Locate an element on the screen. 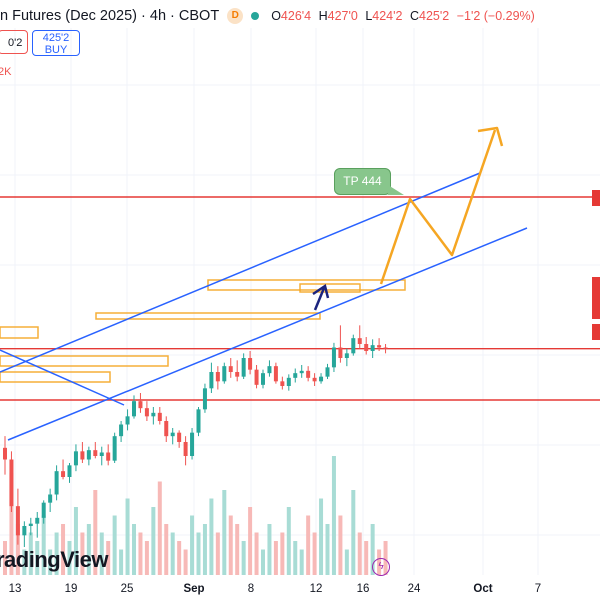 The image size is (600, 600). projection-arrowhead is located at coordinates (490, 136).